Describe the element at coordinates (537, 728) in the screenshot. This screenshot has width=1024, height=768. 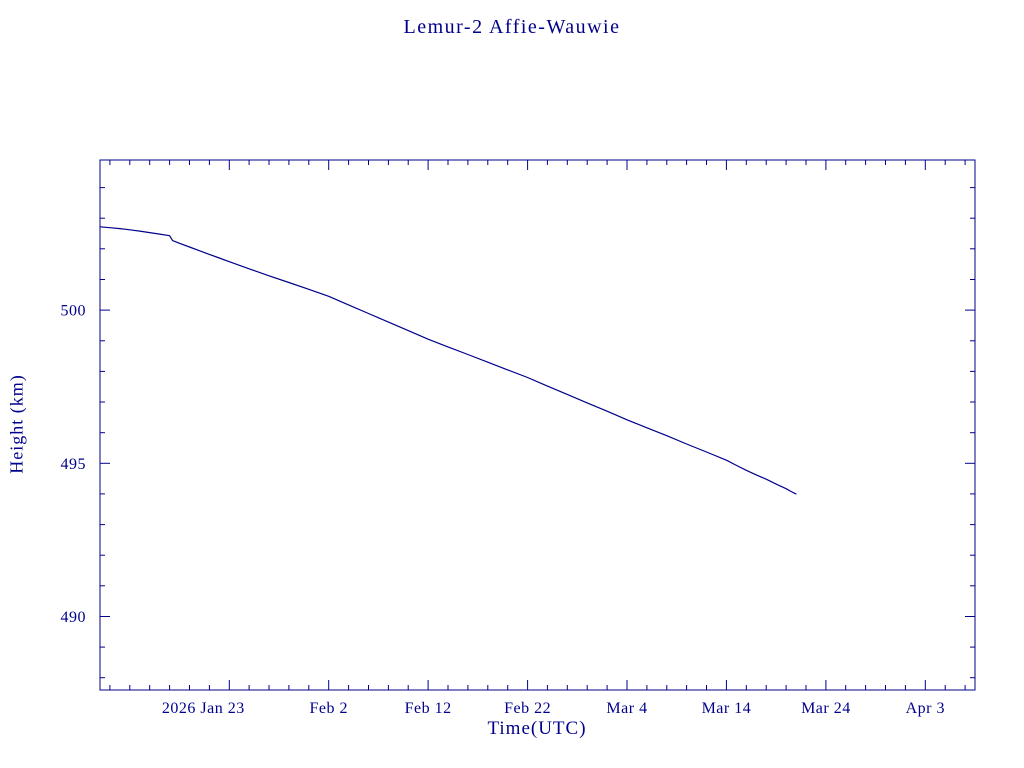
I see `x-axis-label: Time(UTC)` at that location.